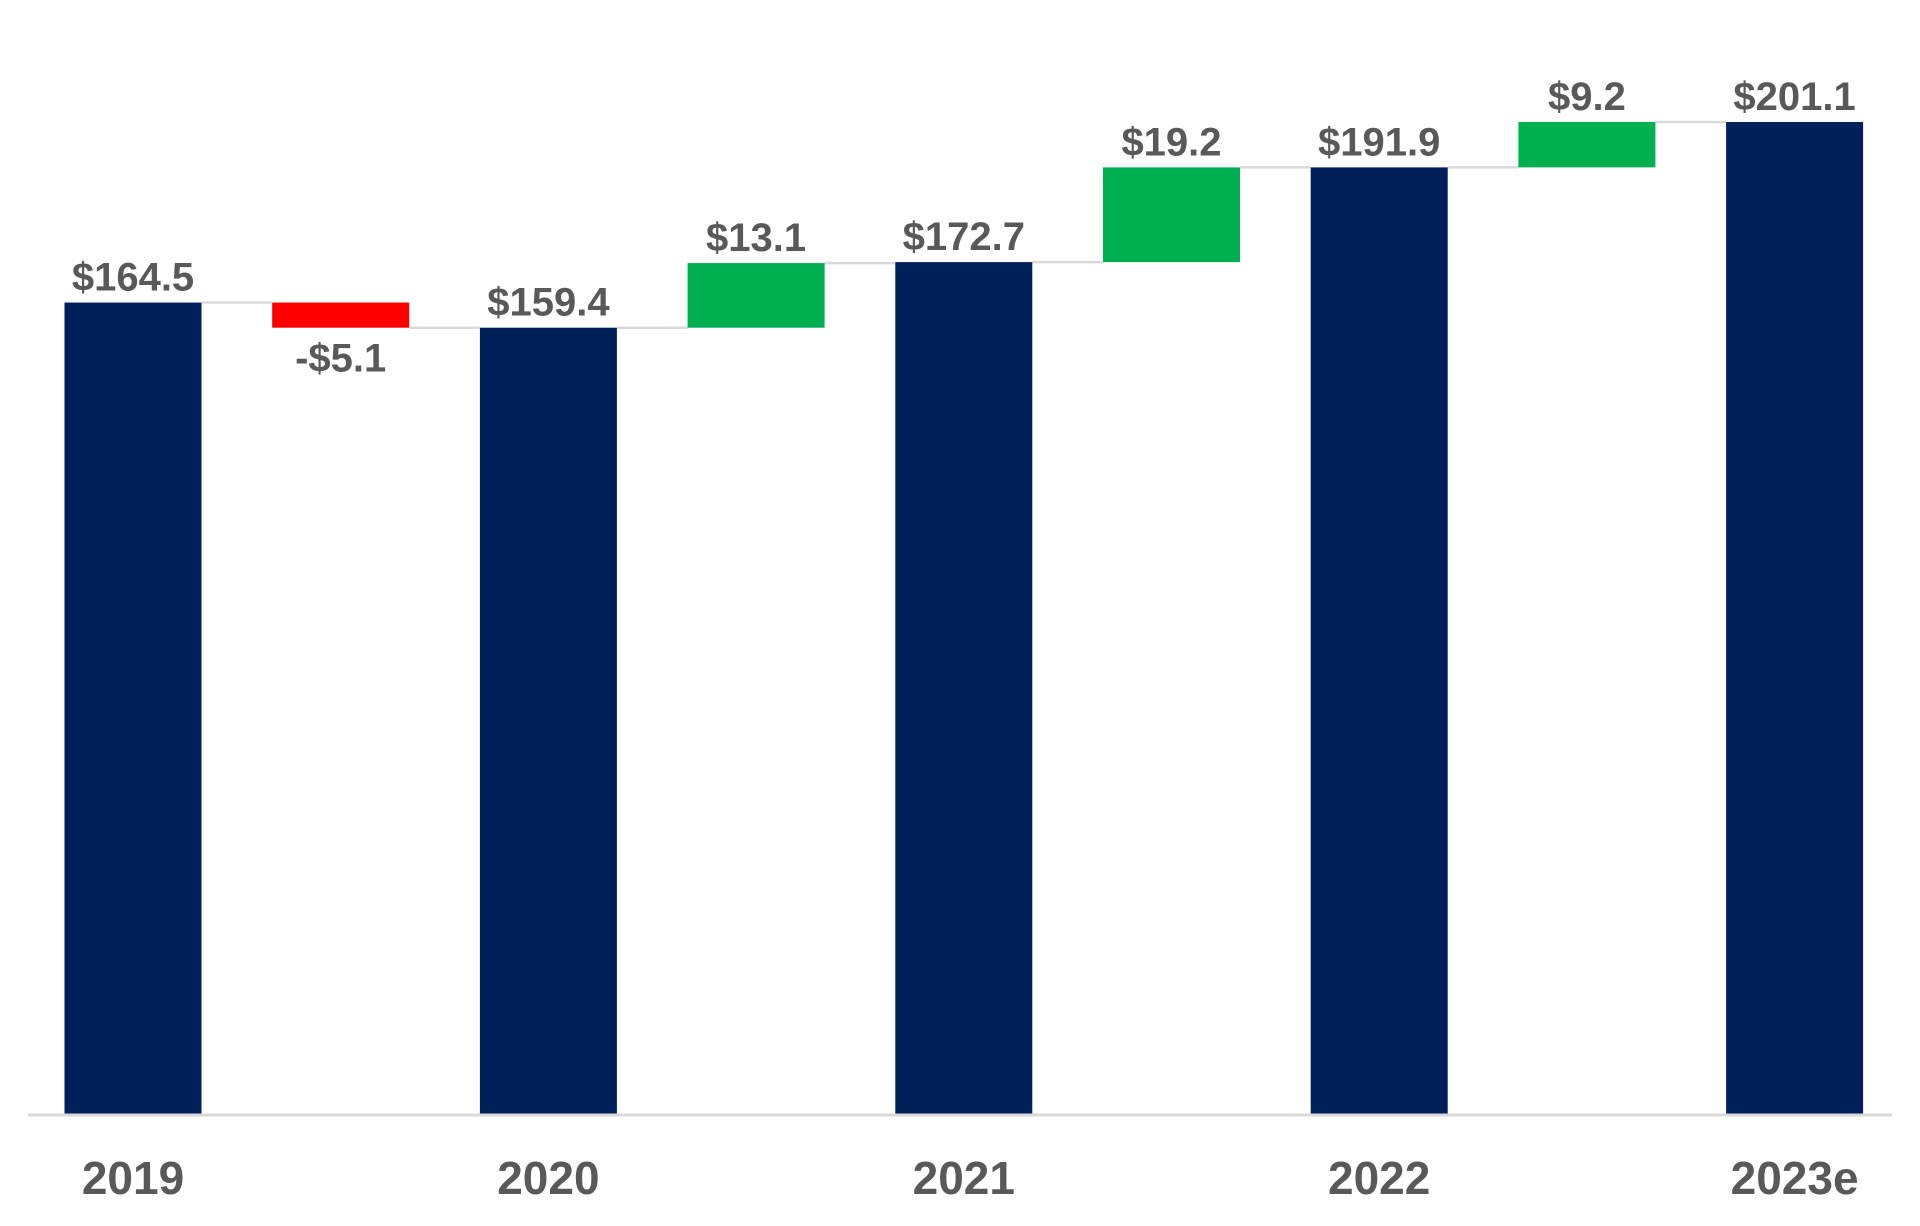 The height and width of the screenshot is (1226, 1920). I want to click on category-label: 2020, so click(548, 1178).